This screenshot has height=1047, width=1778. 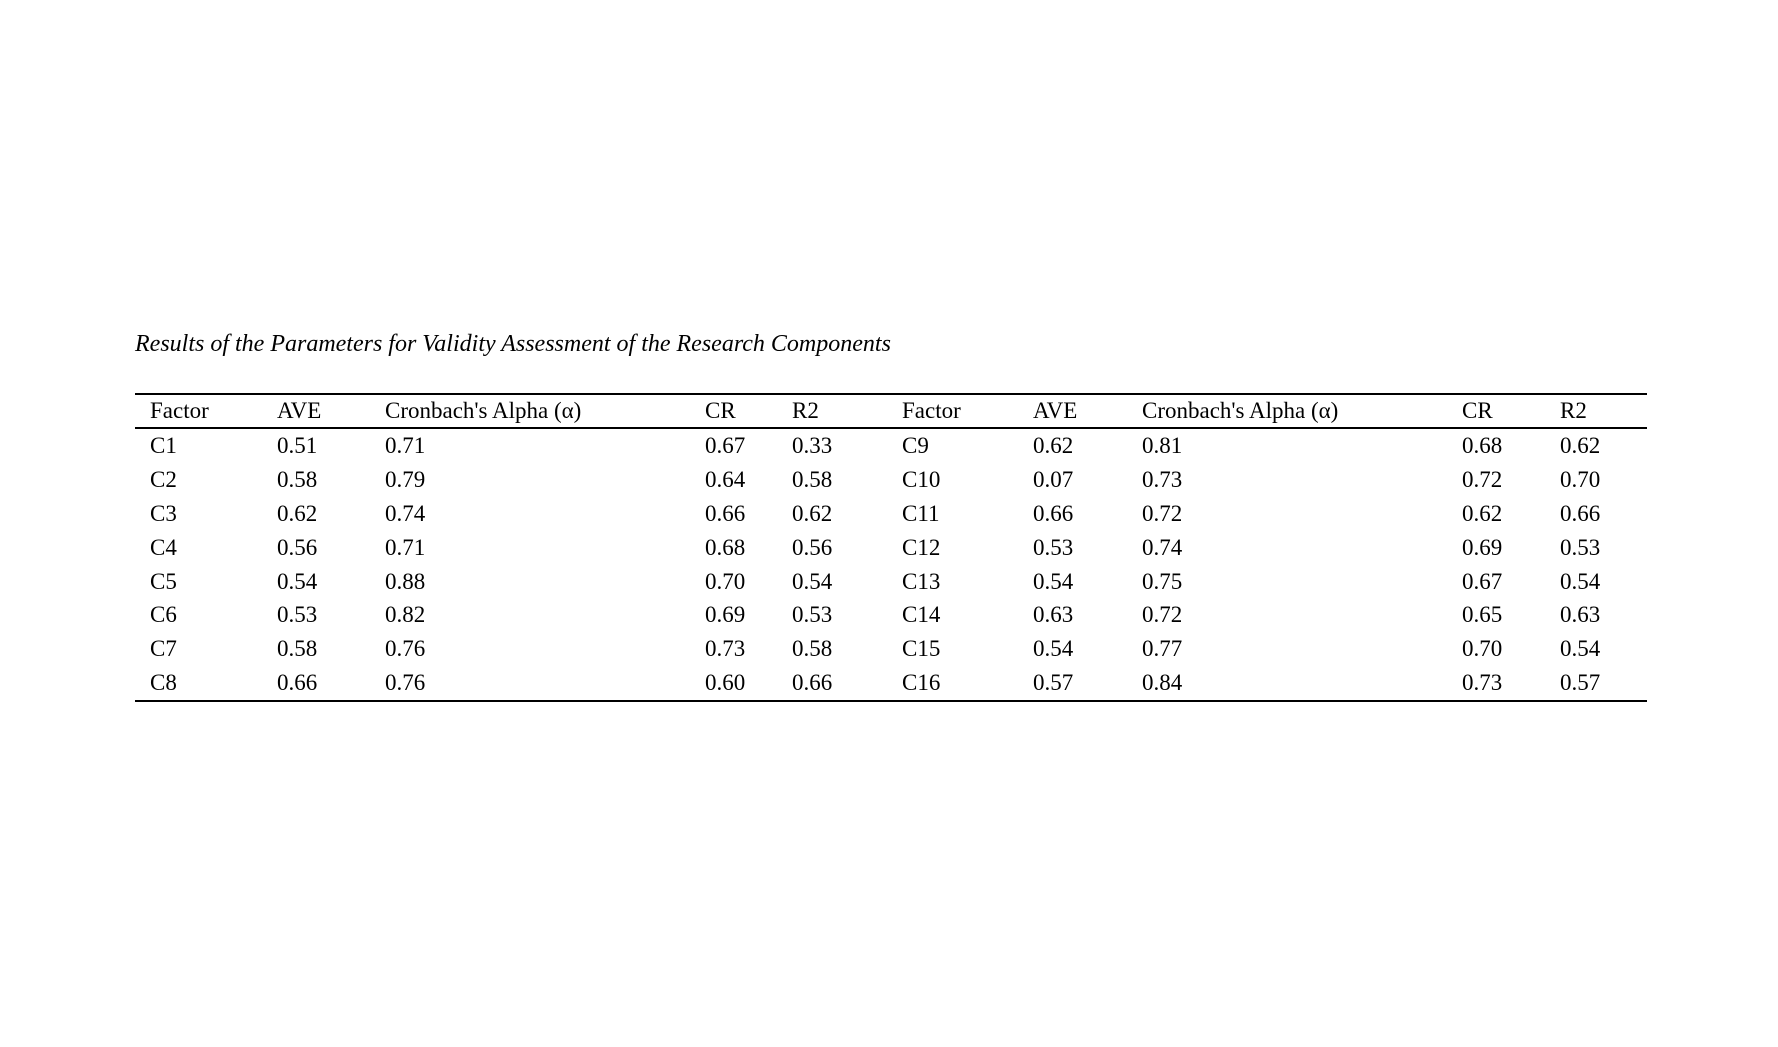 I want to click on table-cell: 0.82, so click(x=405, y=615).